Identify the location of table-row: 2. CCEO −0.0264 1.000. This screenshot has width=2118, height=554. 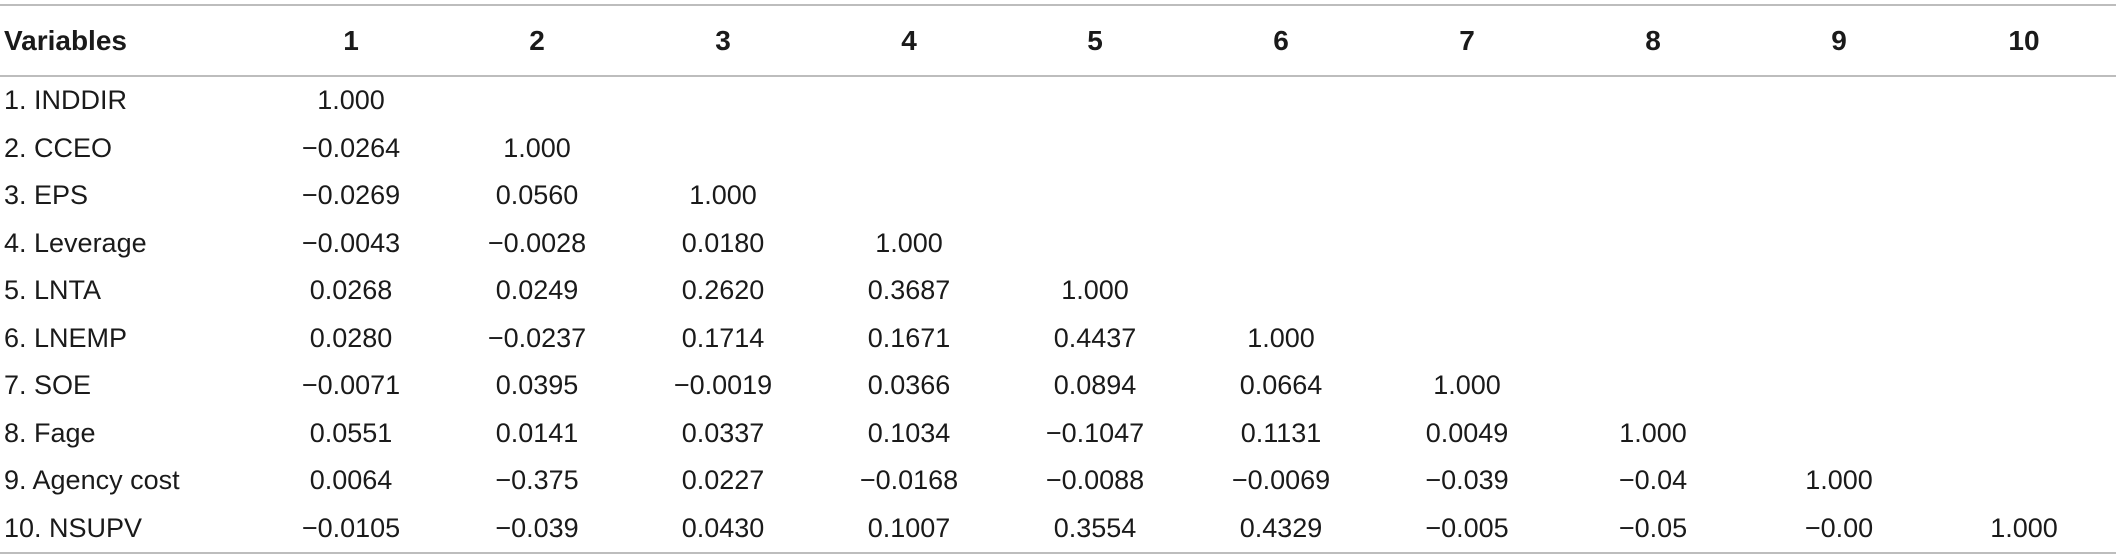
(1058, 149).